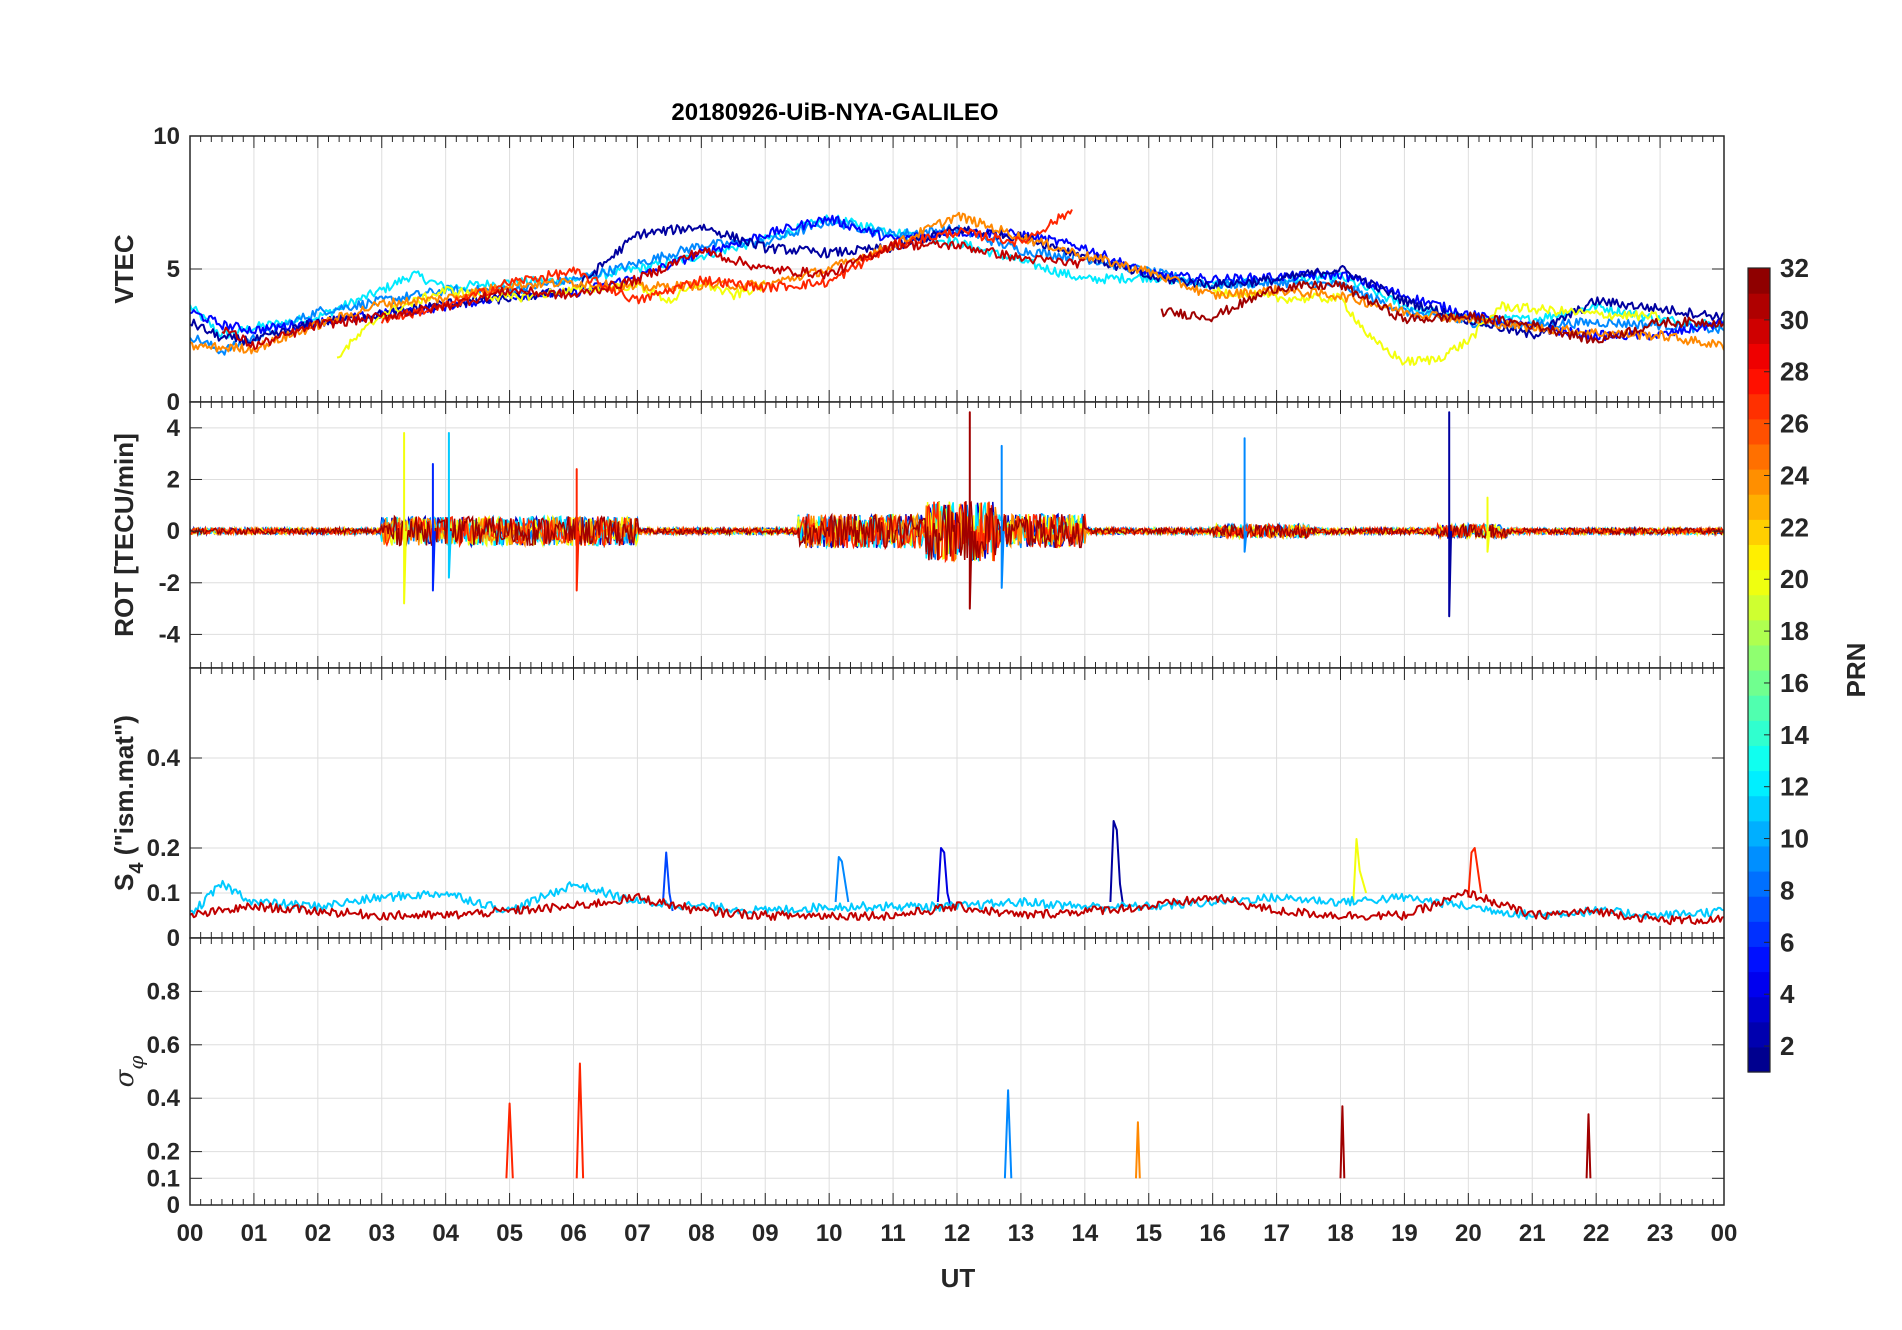 The image size is (1902, 1330). I want to click on y-axis-label: σφ, so click(129, 1072).